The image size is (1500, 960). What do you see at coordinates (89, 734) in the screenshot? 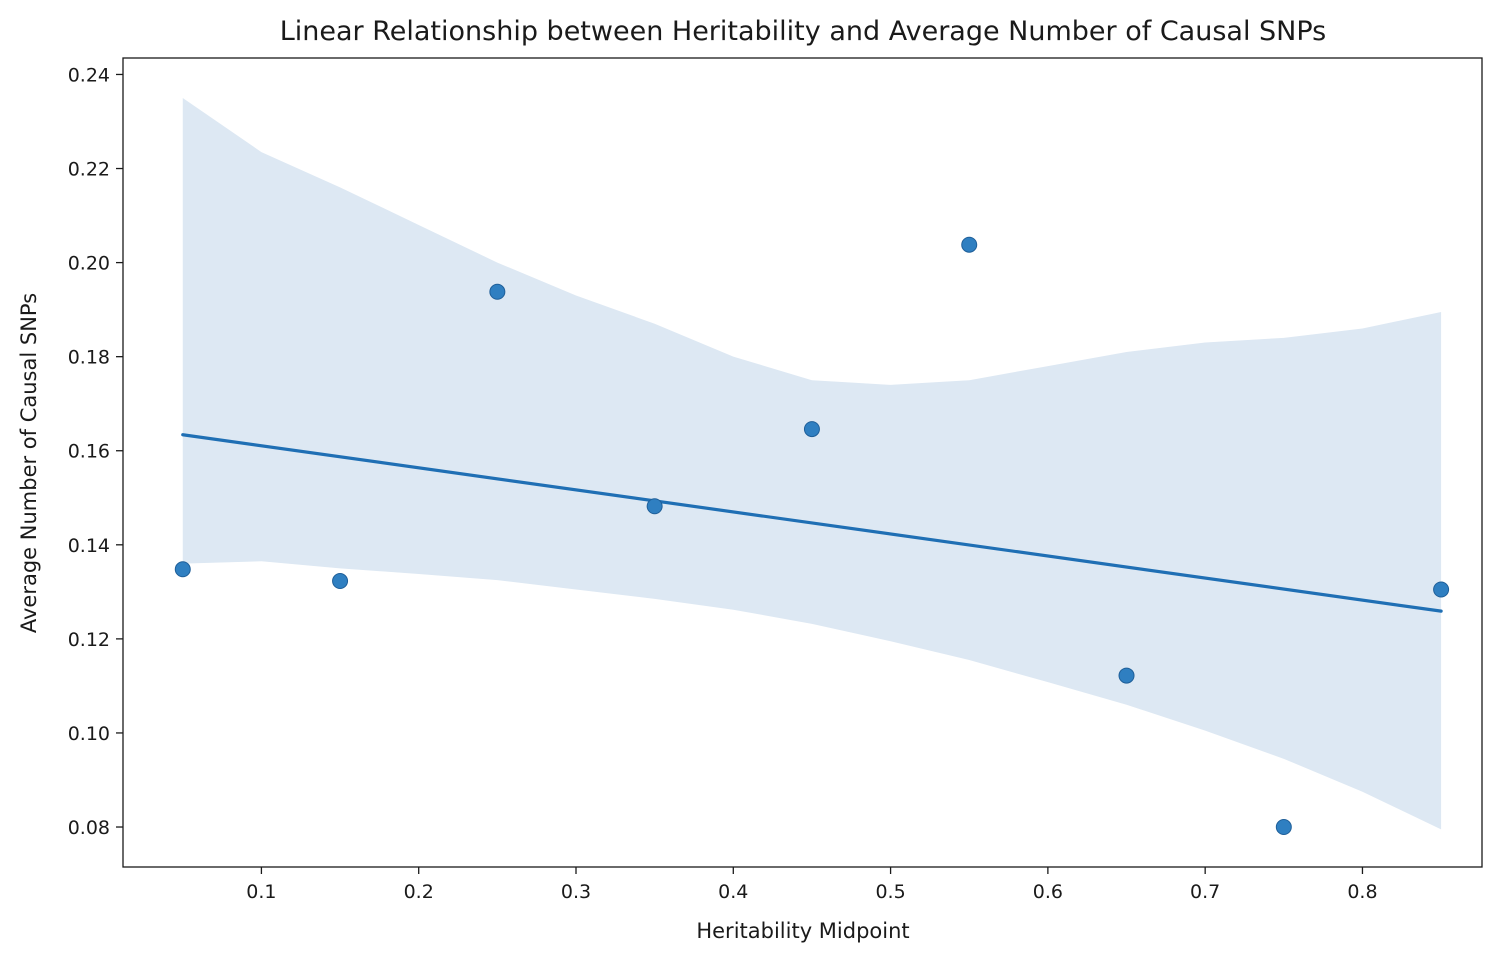
I see `y-tick-label: 0.10` at bounding box center [89, 734].